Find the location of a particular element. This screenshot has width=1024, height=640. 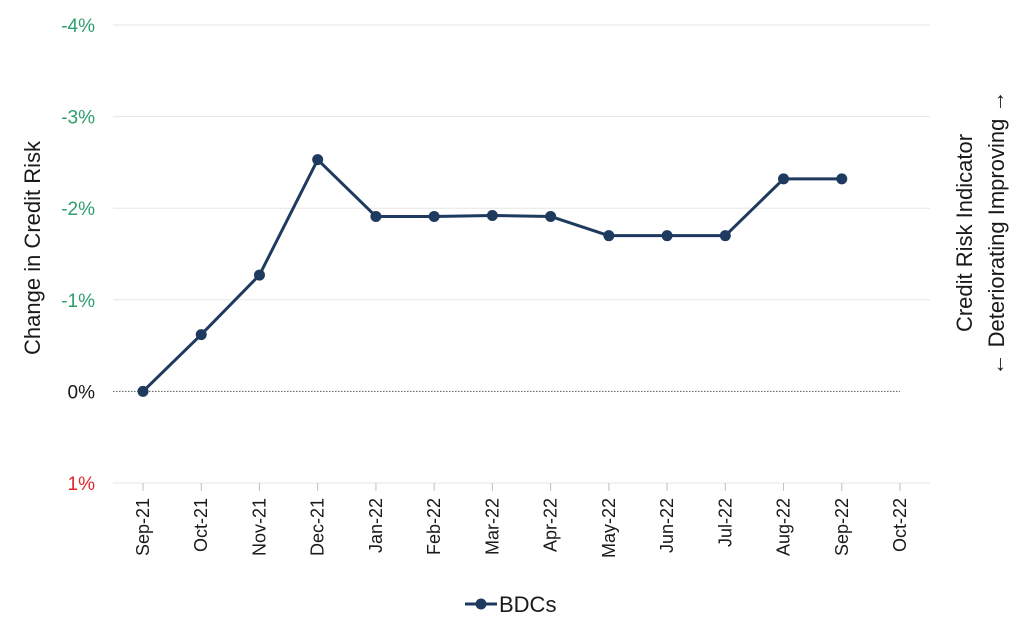

right-axis-direction: ← Deteriorating Improving → is located at coordinates (996, 233).